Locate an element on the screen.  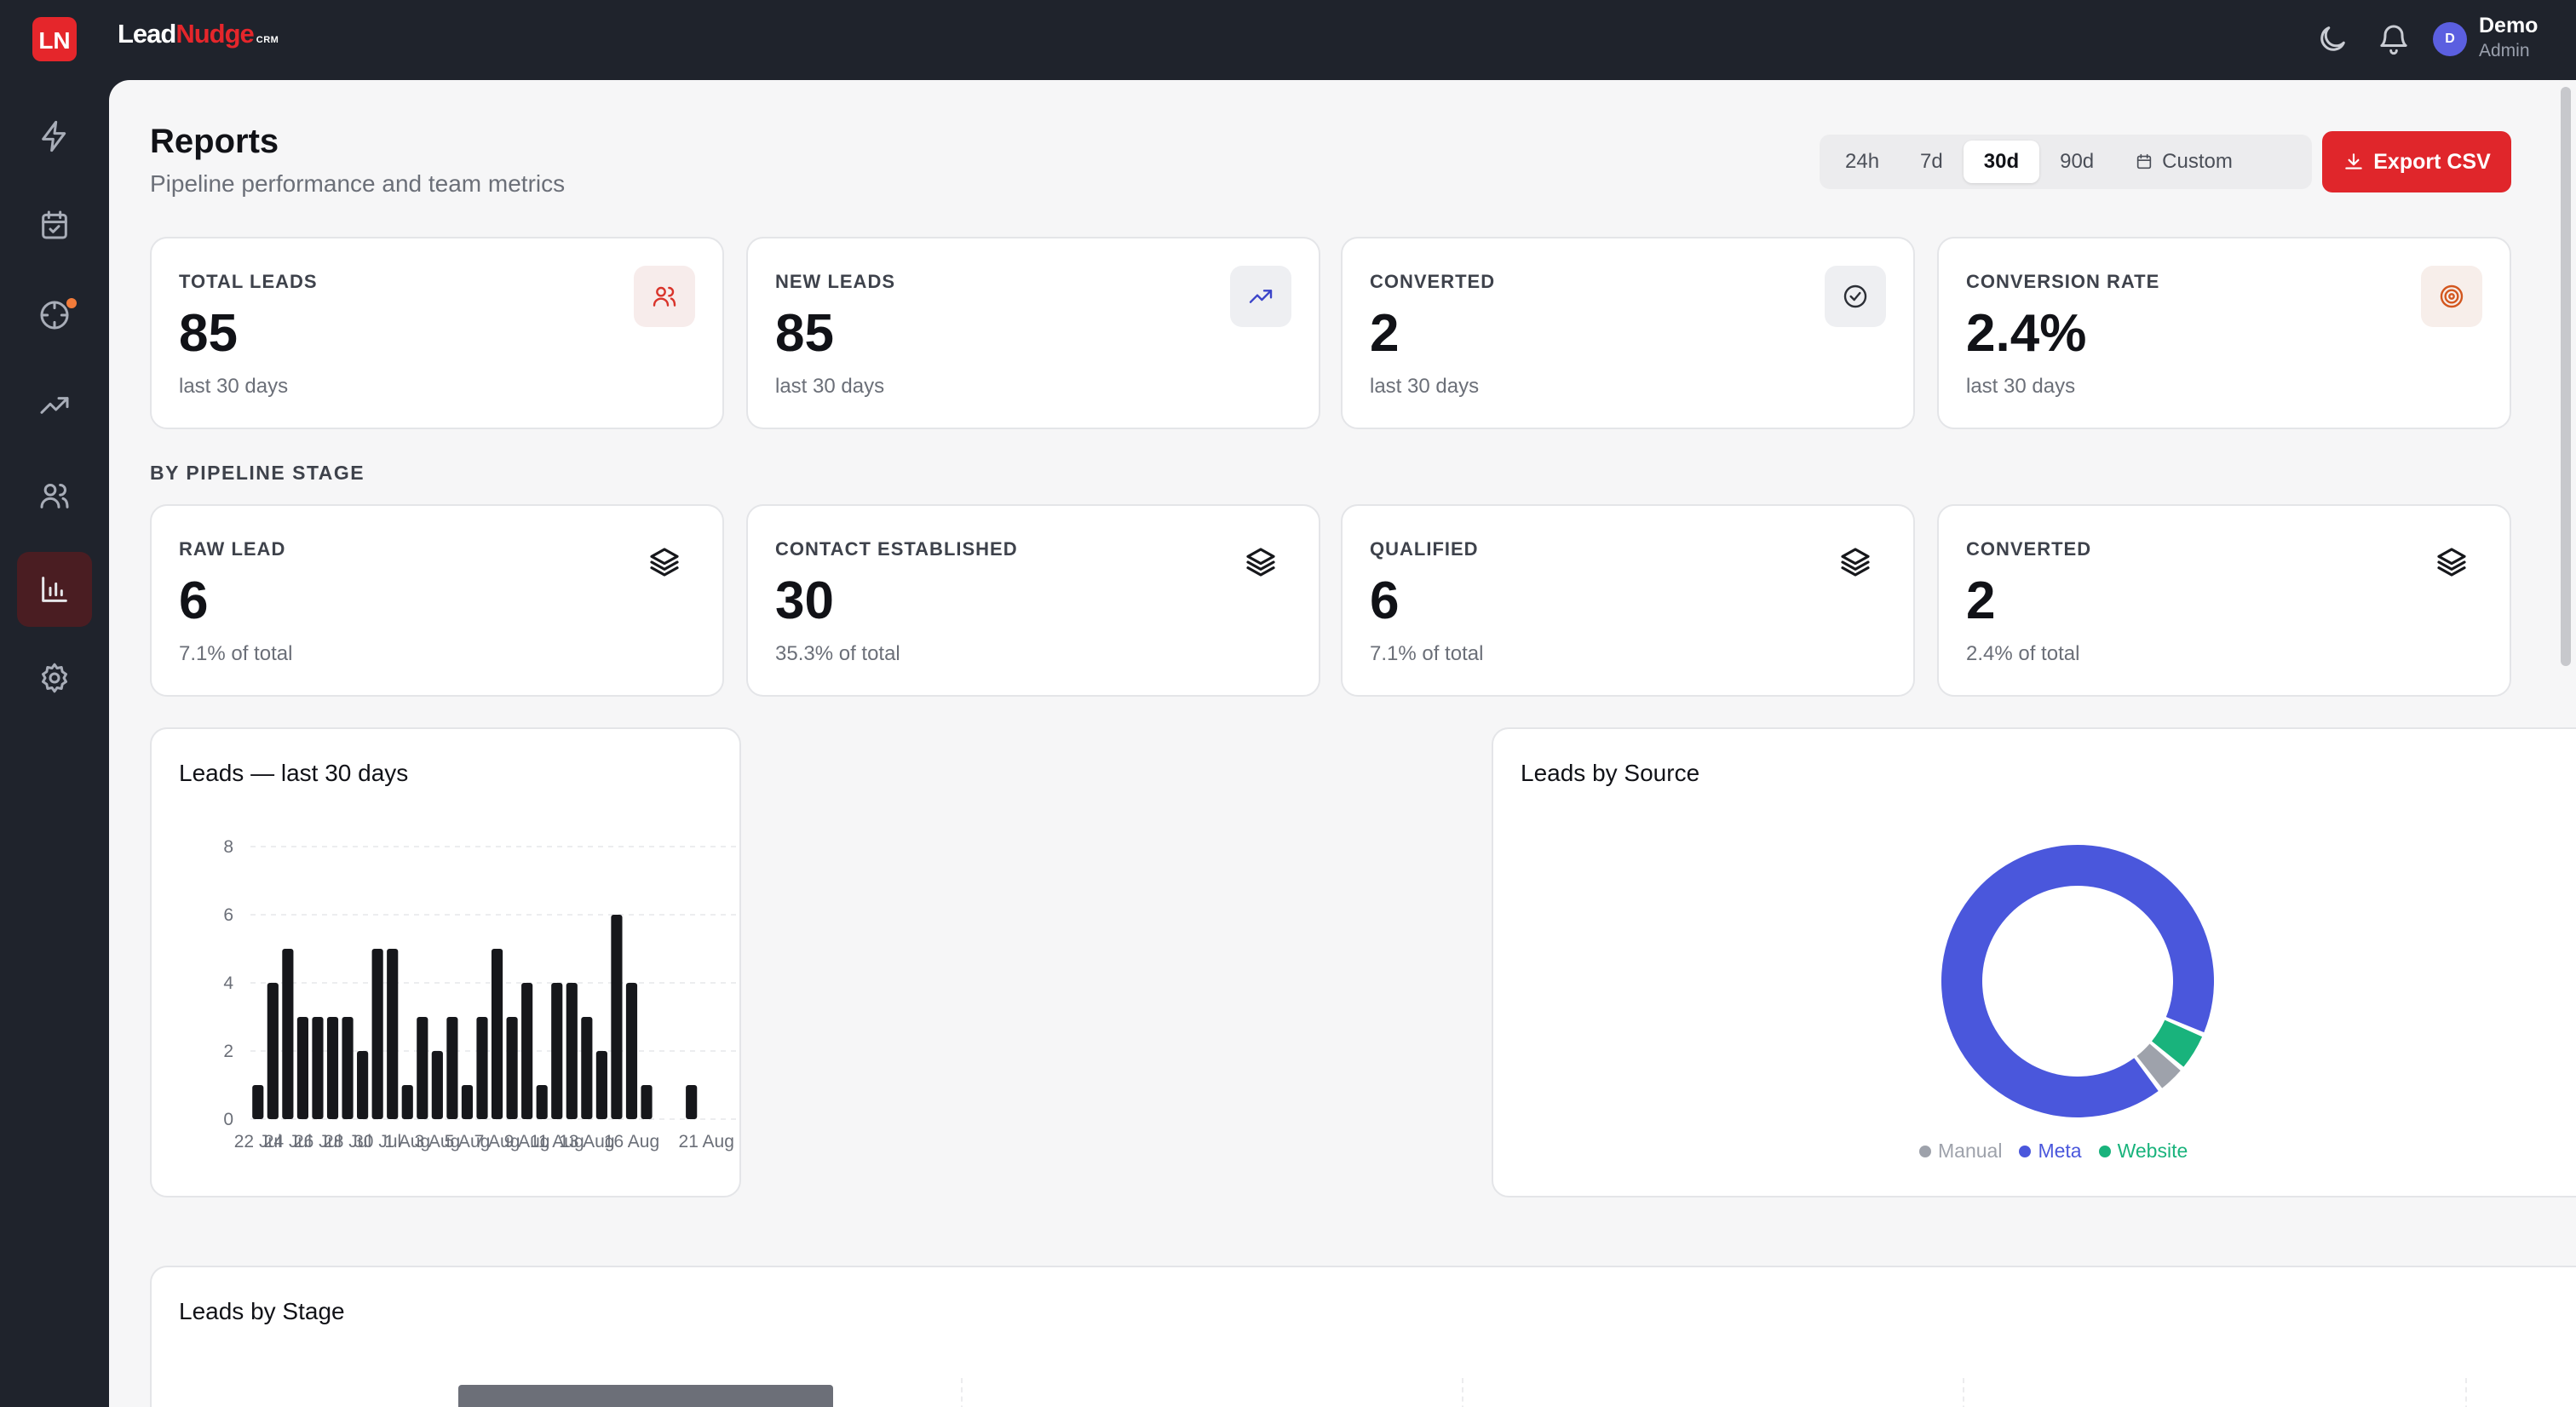
stage-label: RAW LEAD is located at coordinates (233, 549).